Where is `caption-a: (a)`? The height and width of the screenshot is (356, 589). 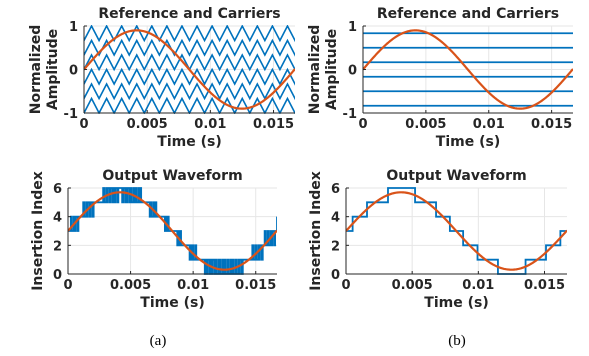
caption-a: (a) is located at coordinates (158, 341).